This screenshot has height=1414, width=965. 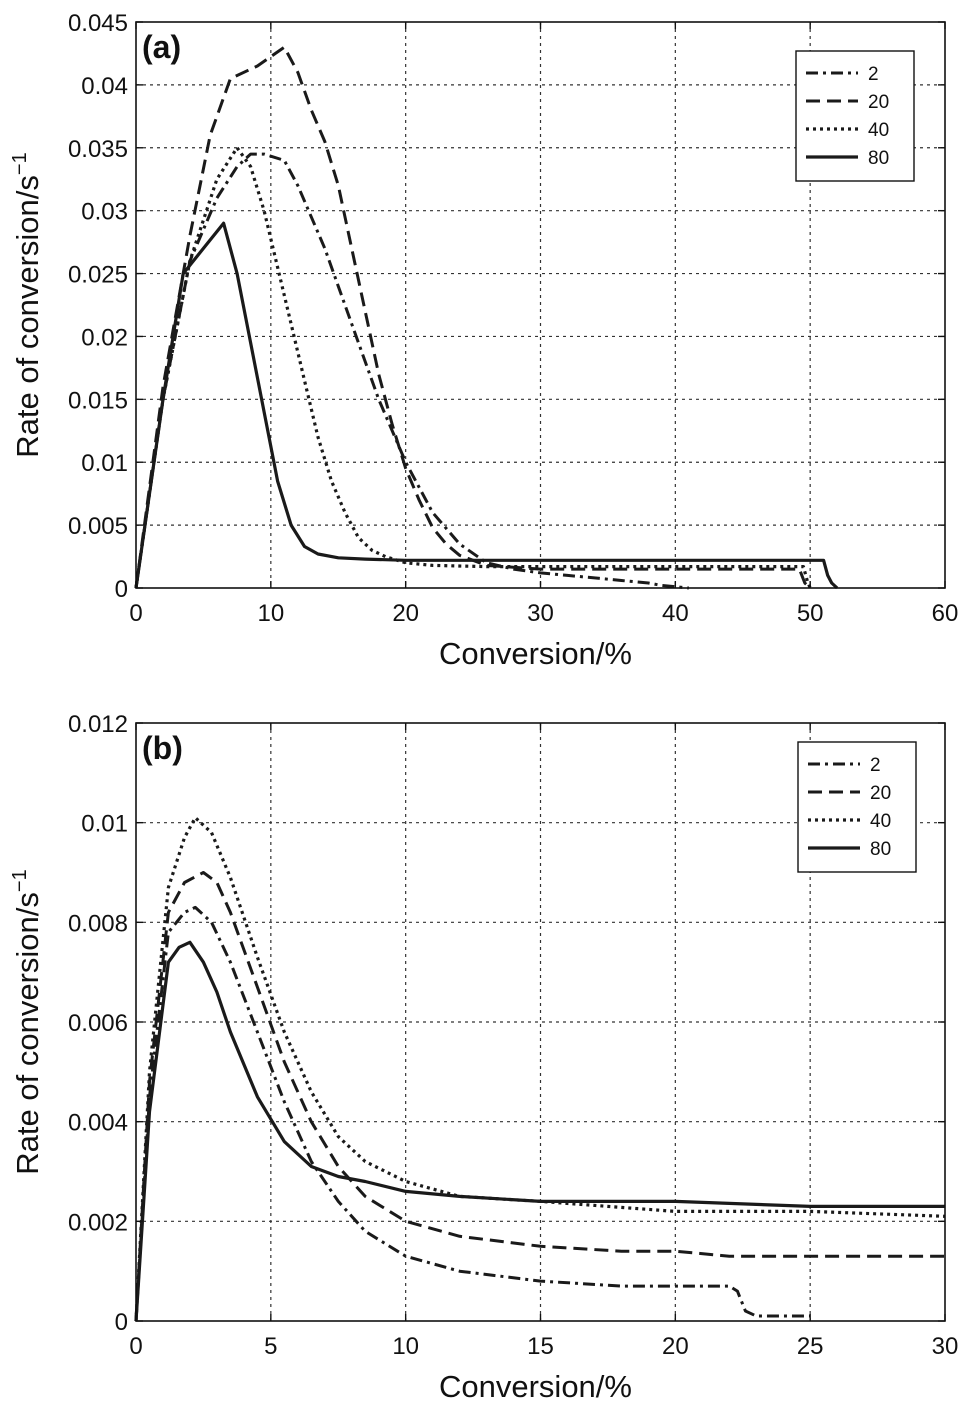 I want to click on y-tick-label: 0.03, so click(x=104, y=212).